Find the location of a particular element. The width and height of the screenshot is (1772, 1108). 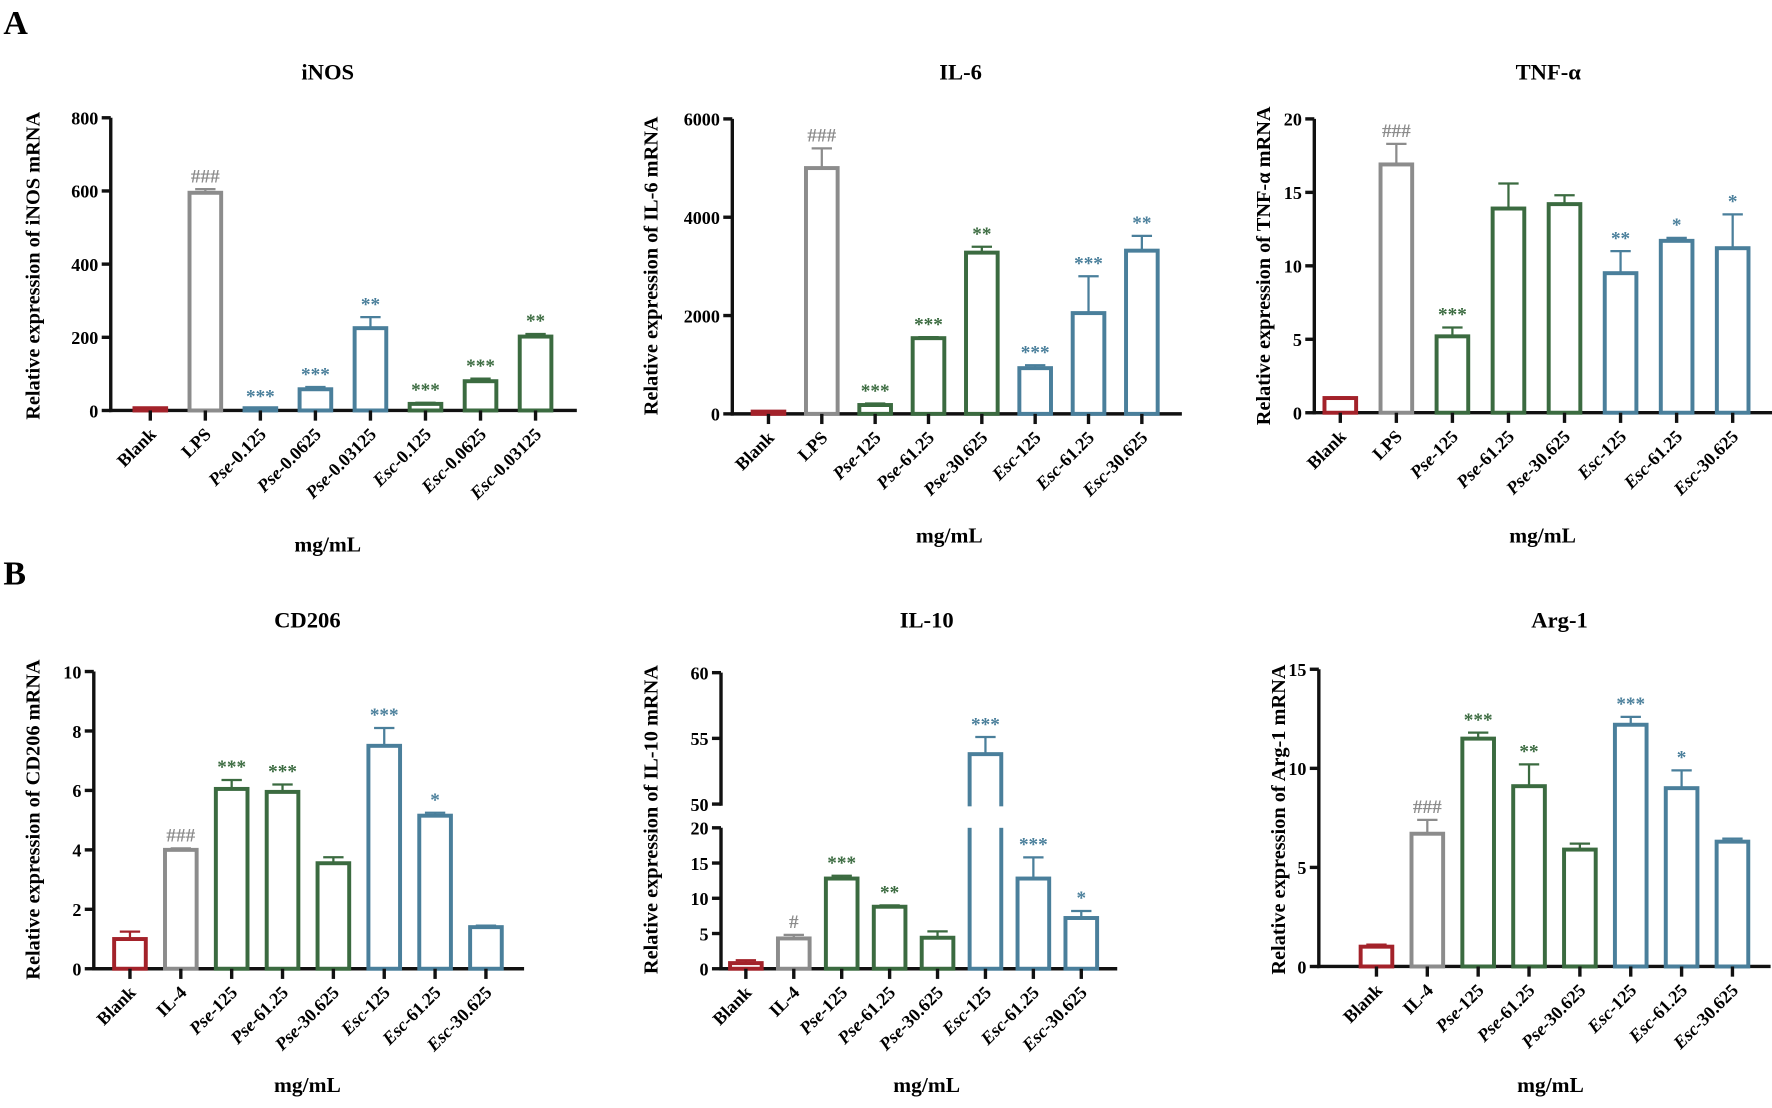

chart-title: iNOS is located at coordinates (327, 71).